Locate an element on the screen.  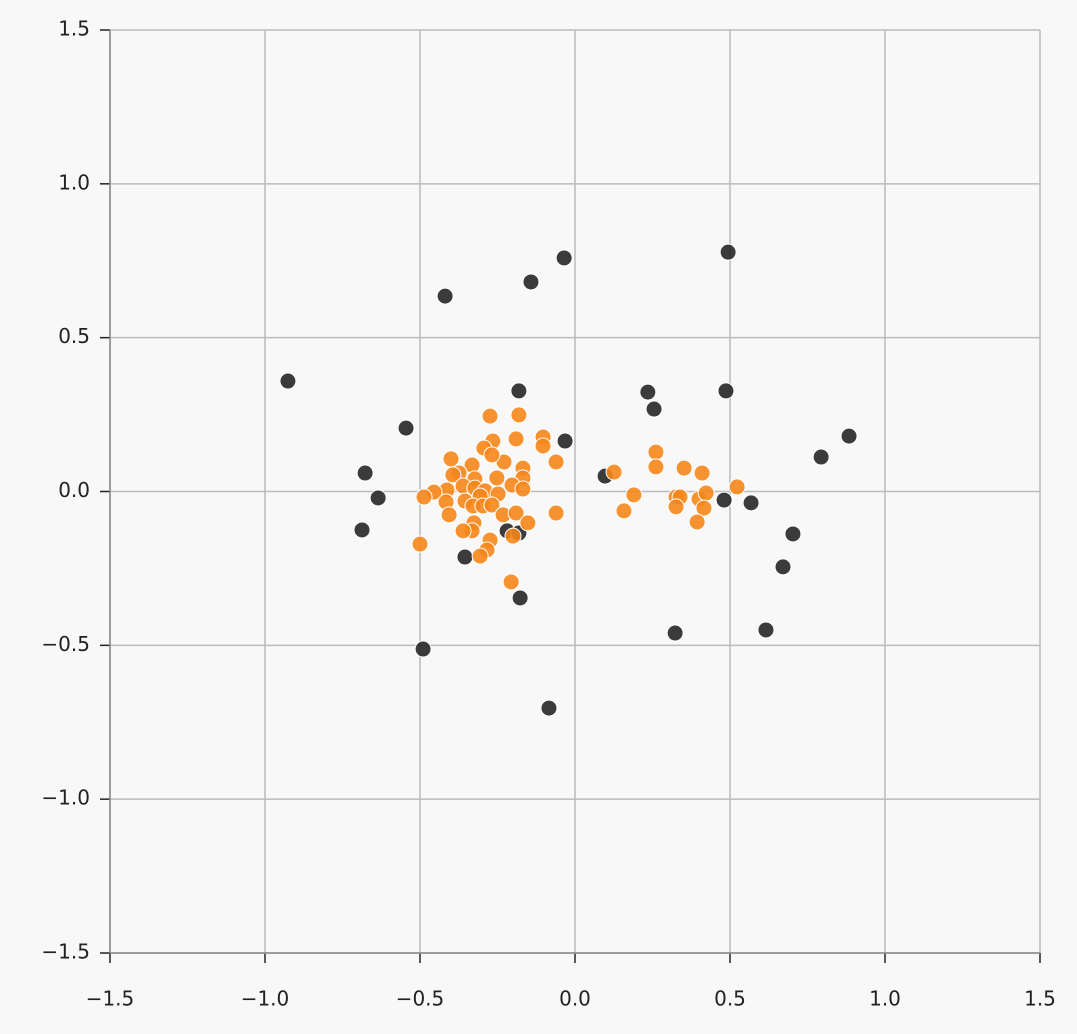
y-tick-label: −0.5 is located at coordinates (65, 644).